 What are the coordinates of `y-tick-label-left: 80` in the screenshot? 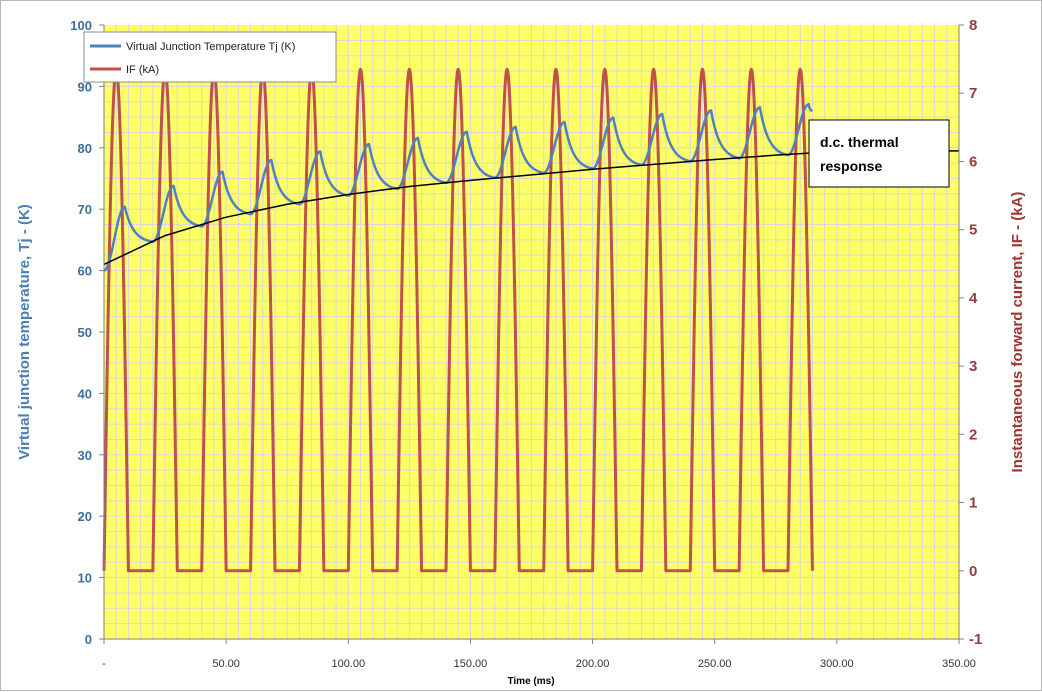 It's located at (85, 148).